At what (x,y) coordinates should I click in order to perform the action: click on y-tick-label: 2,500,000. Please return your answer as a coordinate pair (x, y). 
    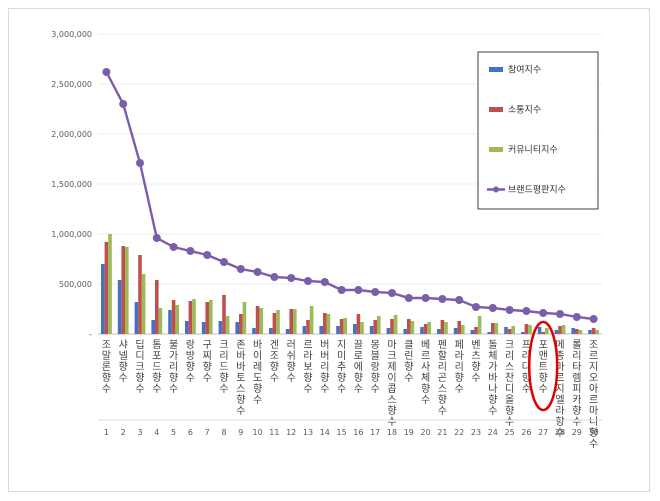
    Looking at the image, I should click on (71, 84).